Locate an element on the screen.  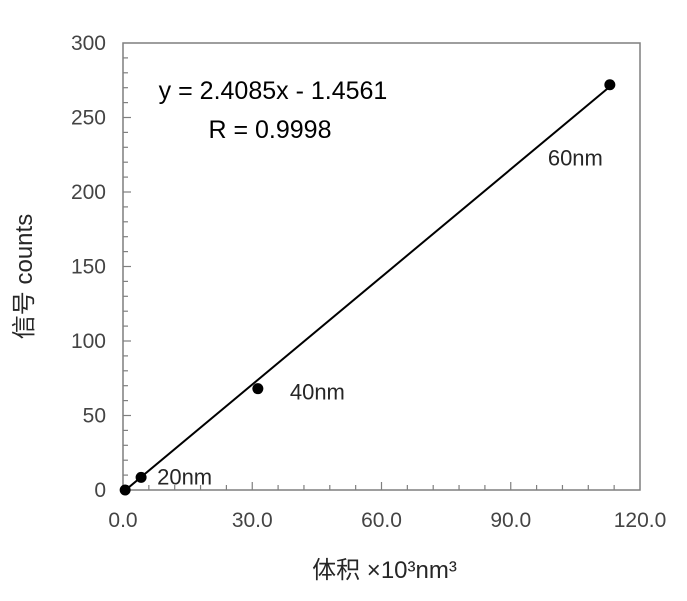
x-tick-label: 90.0 is located at coordinates (510, 520).